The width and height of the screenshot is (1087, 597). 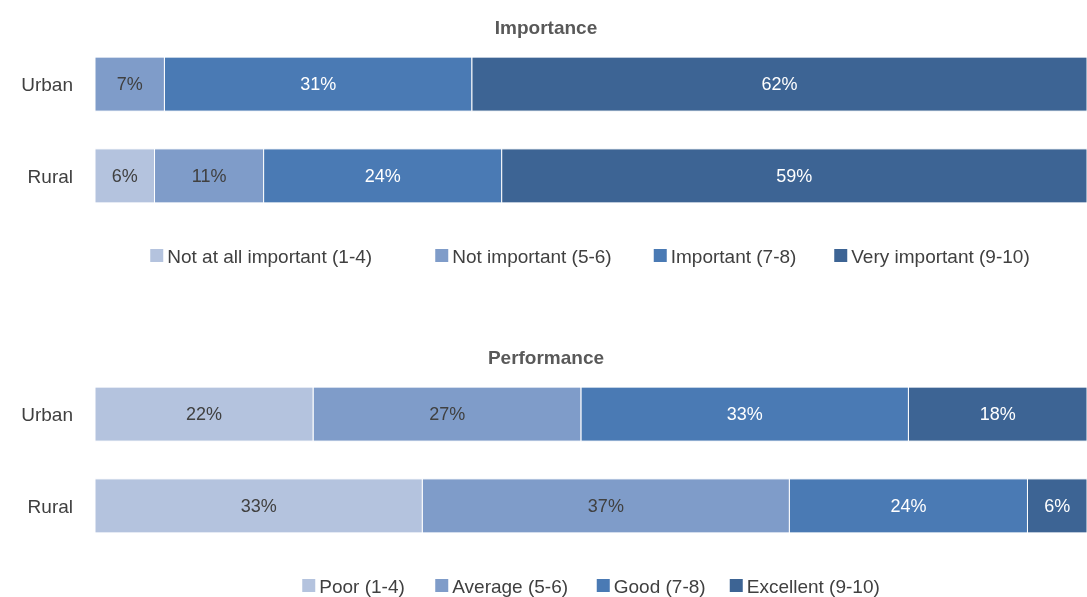 What do you see at coordinates (532, 256) in the screenshot?
I see `legend-label: Not important (5-6)` at bounding box center [532, 256].